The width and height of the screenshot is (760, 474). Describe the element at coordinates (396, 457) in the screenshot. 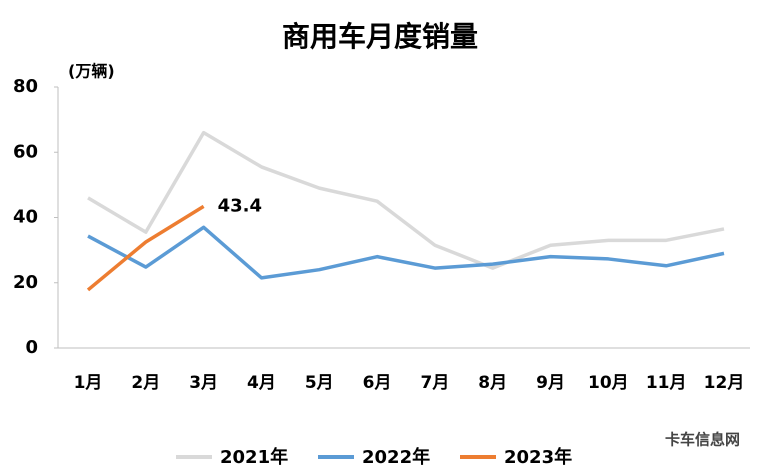

I see `legend-label: 2022年` at that location.